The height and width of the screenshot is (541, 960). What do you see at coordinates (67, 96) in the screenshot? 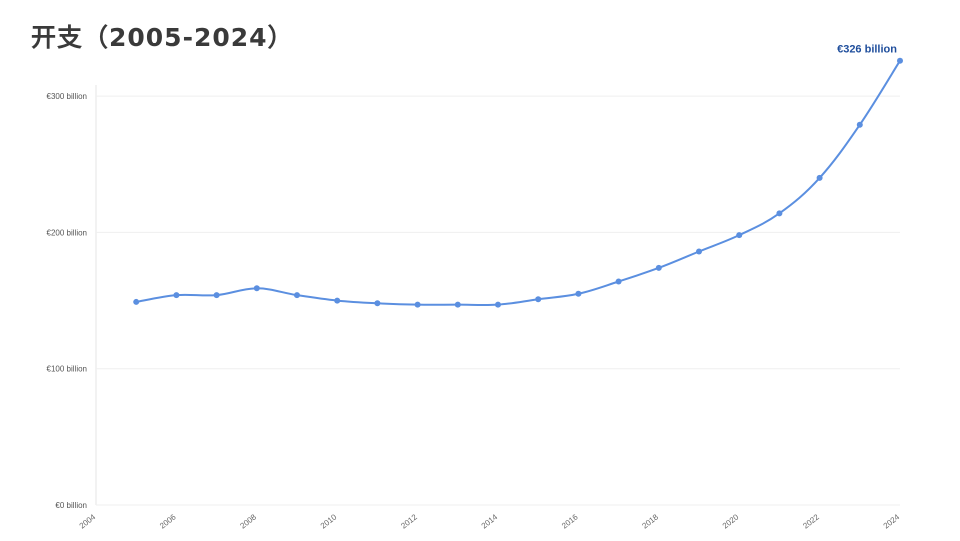
I see `y-tick-label: €300 billion` at bounding box center [67, 96].